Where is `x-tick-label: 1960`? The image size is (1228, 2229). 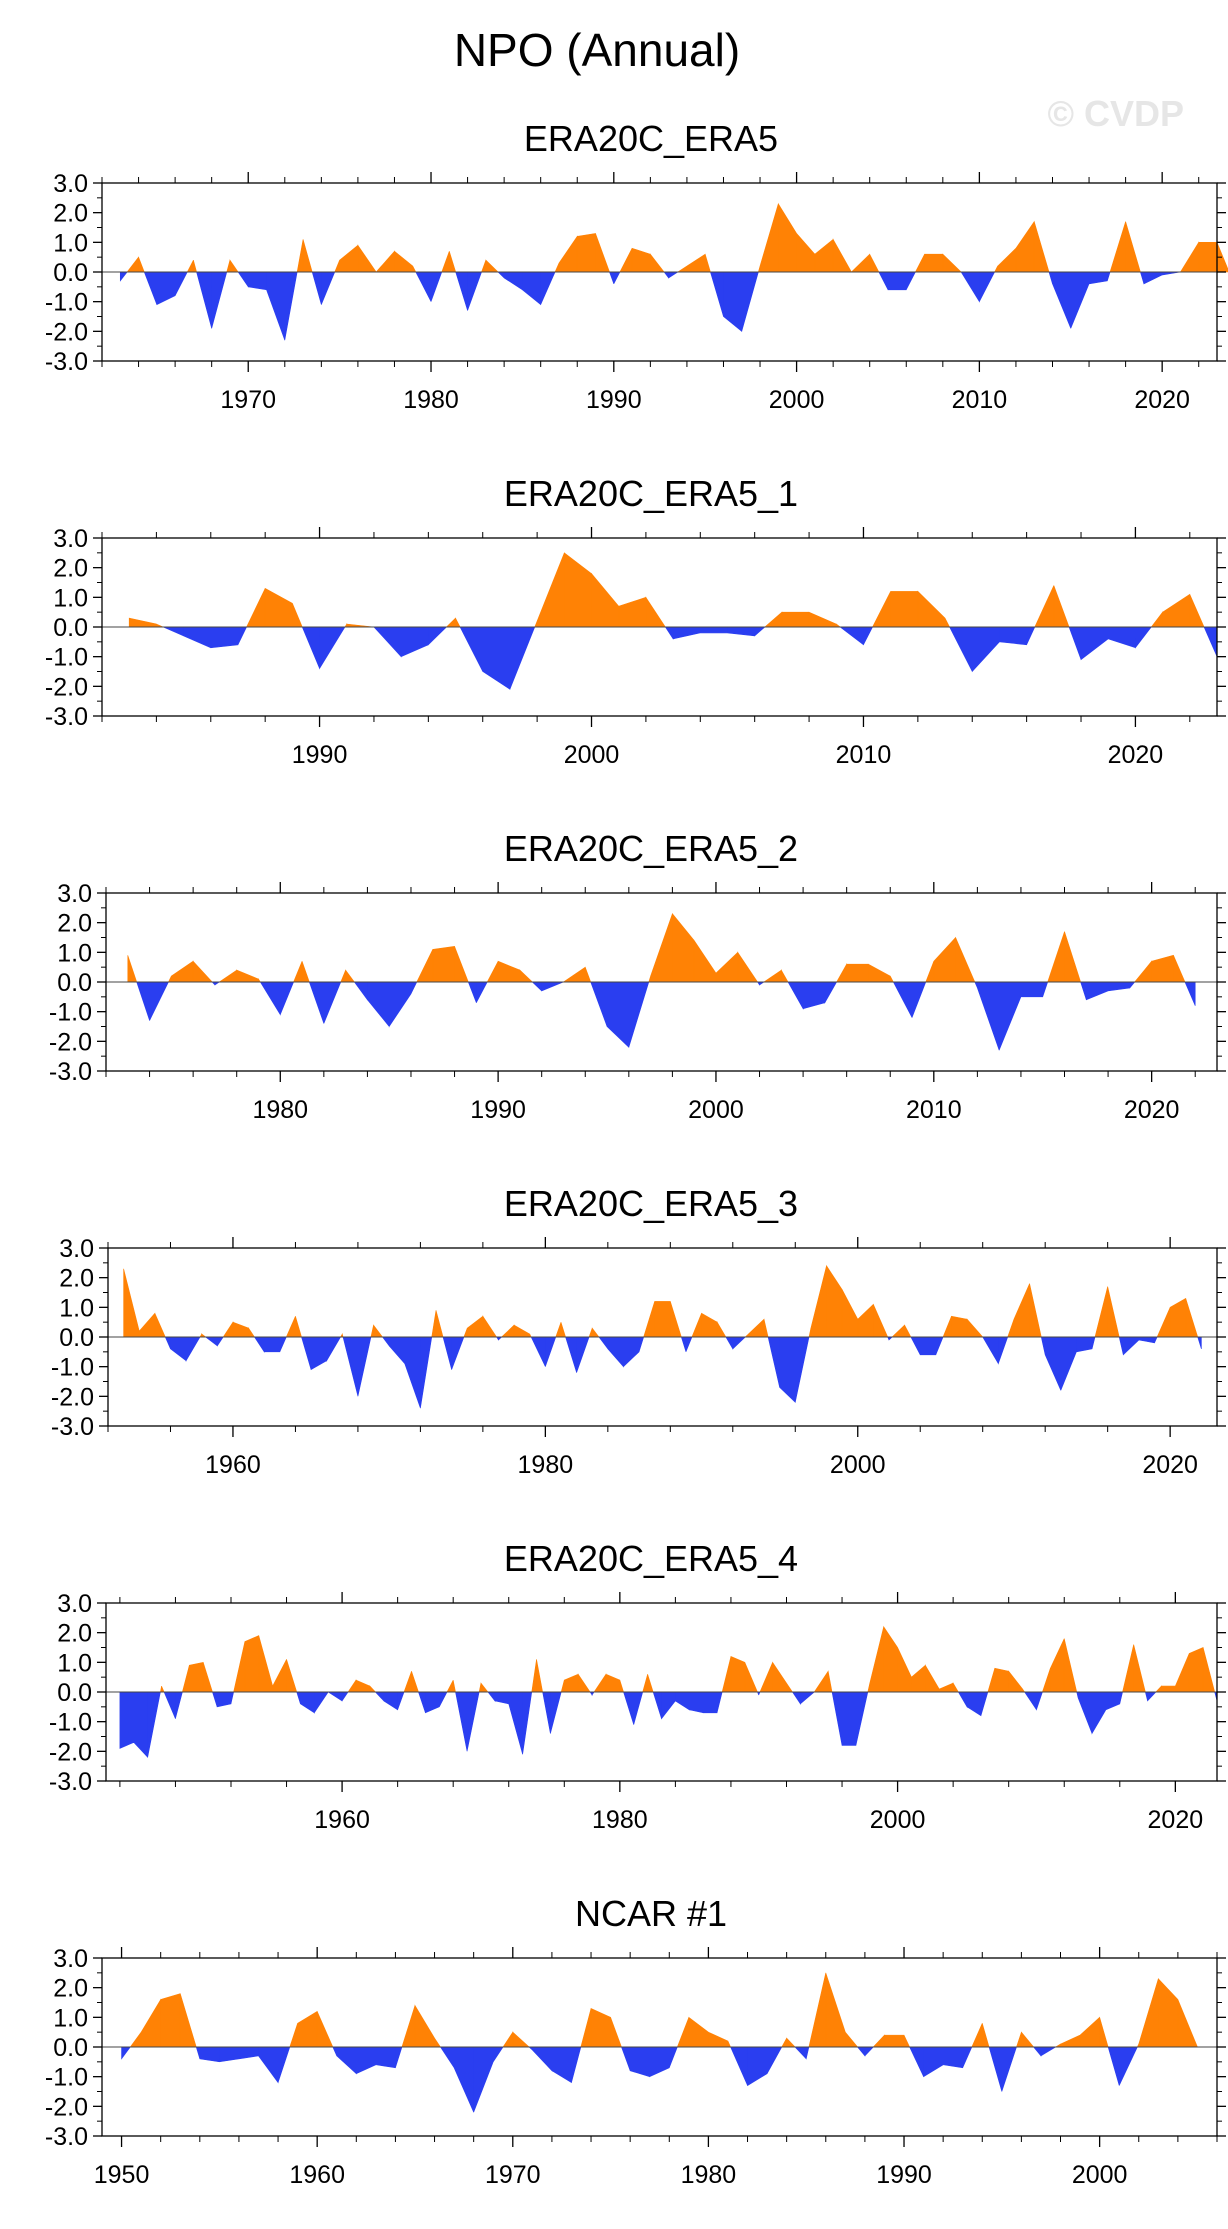 x-tick-label: 1960 is located at coordinates (342, 1820).